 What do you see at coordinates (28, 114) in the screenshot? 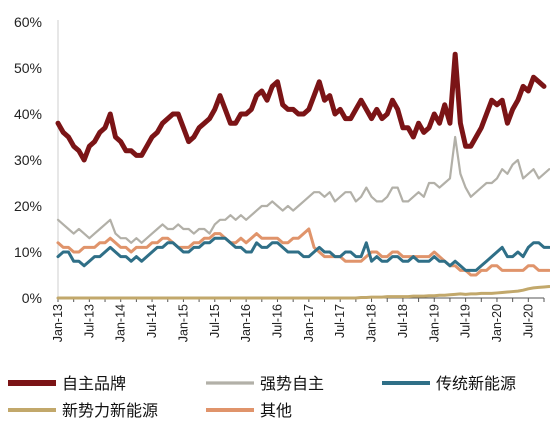
I see `y-tick-label: 40%` at bounding box center [28, 114].